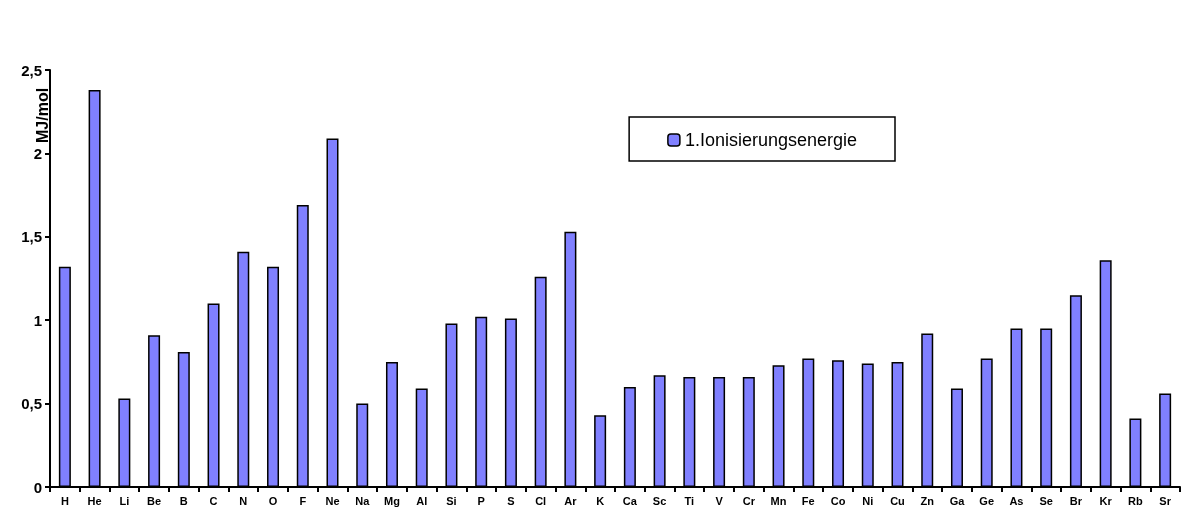 This screenshot has height=517, width=1185. I want to click on legend-label: 1.Ionisierungsenergie, so click(771, 140).